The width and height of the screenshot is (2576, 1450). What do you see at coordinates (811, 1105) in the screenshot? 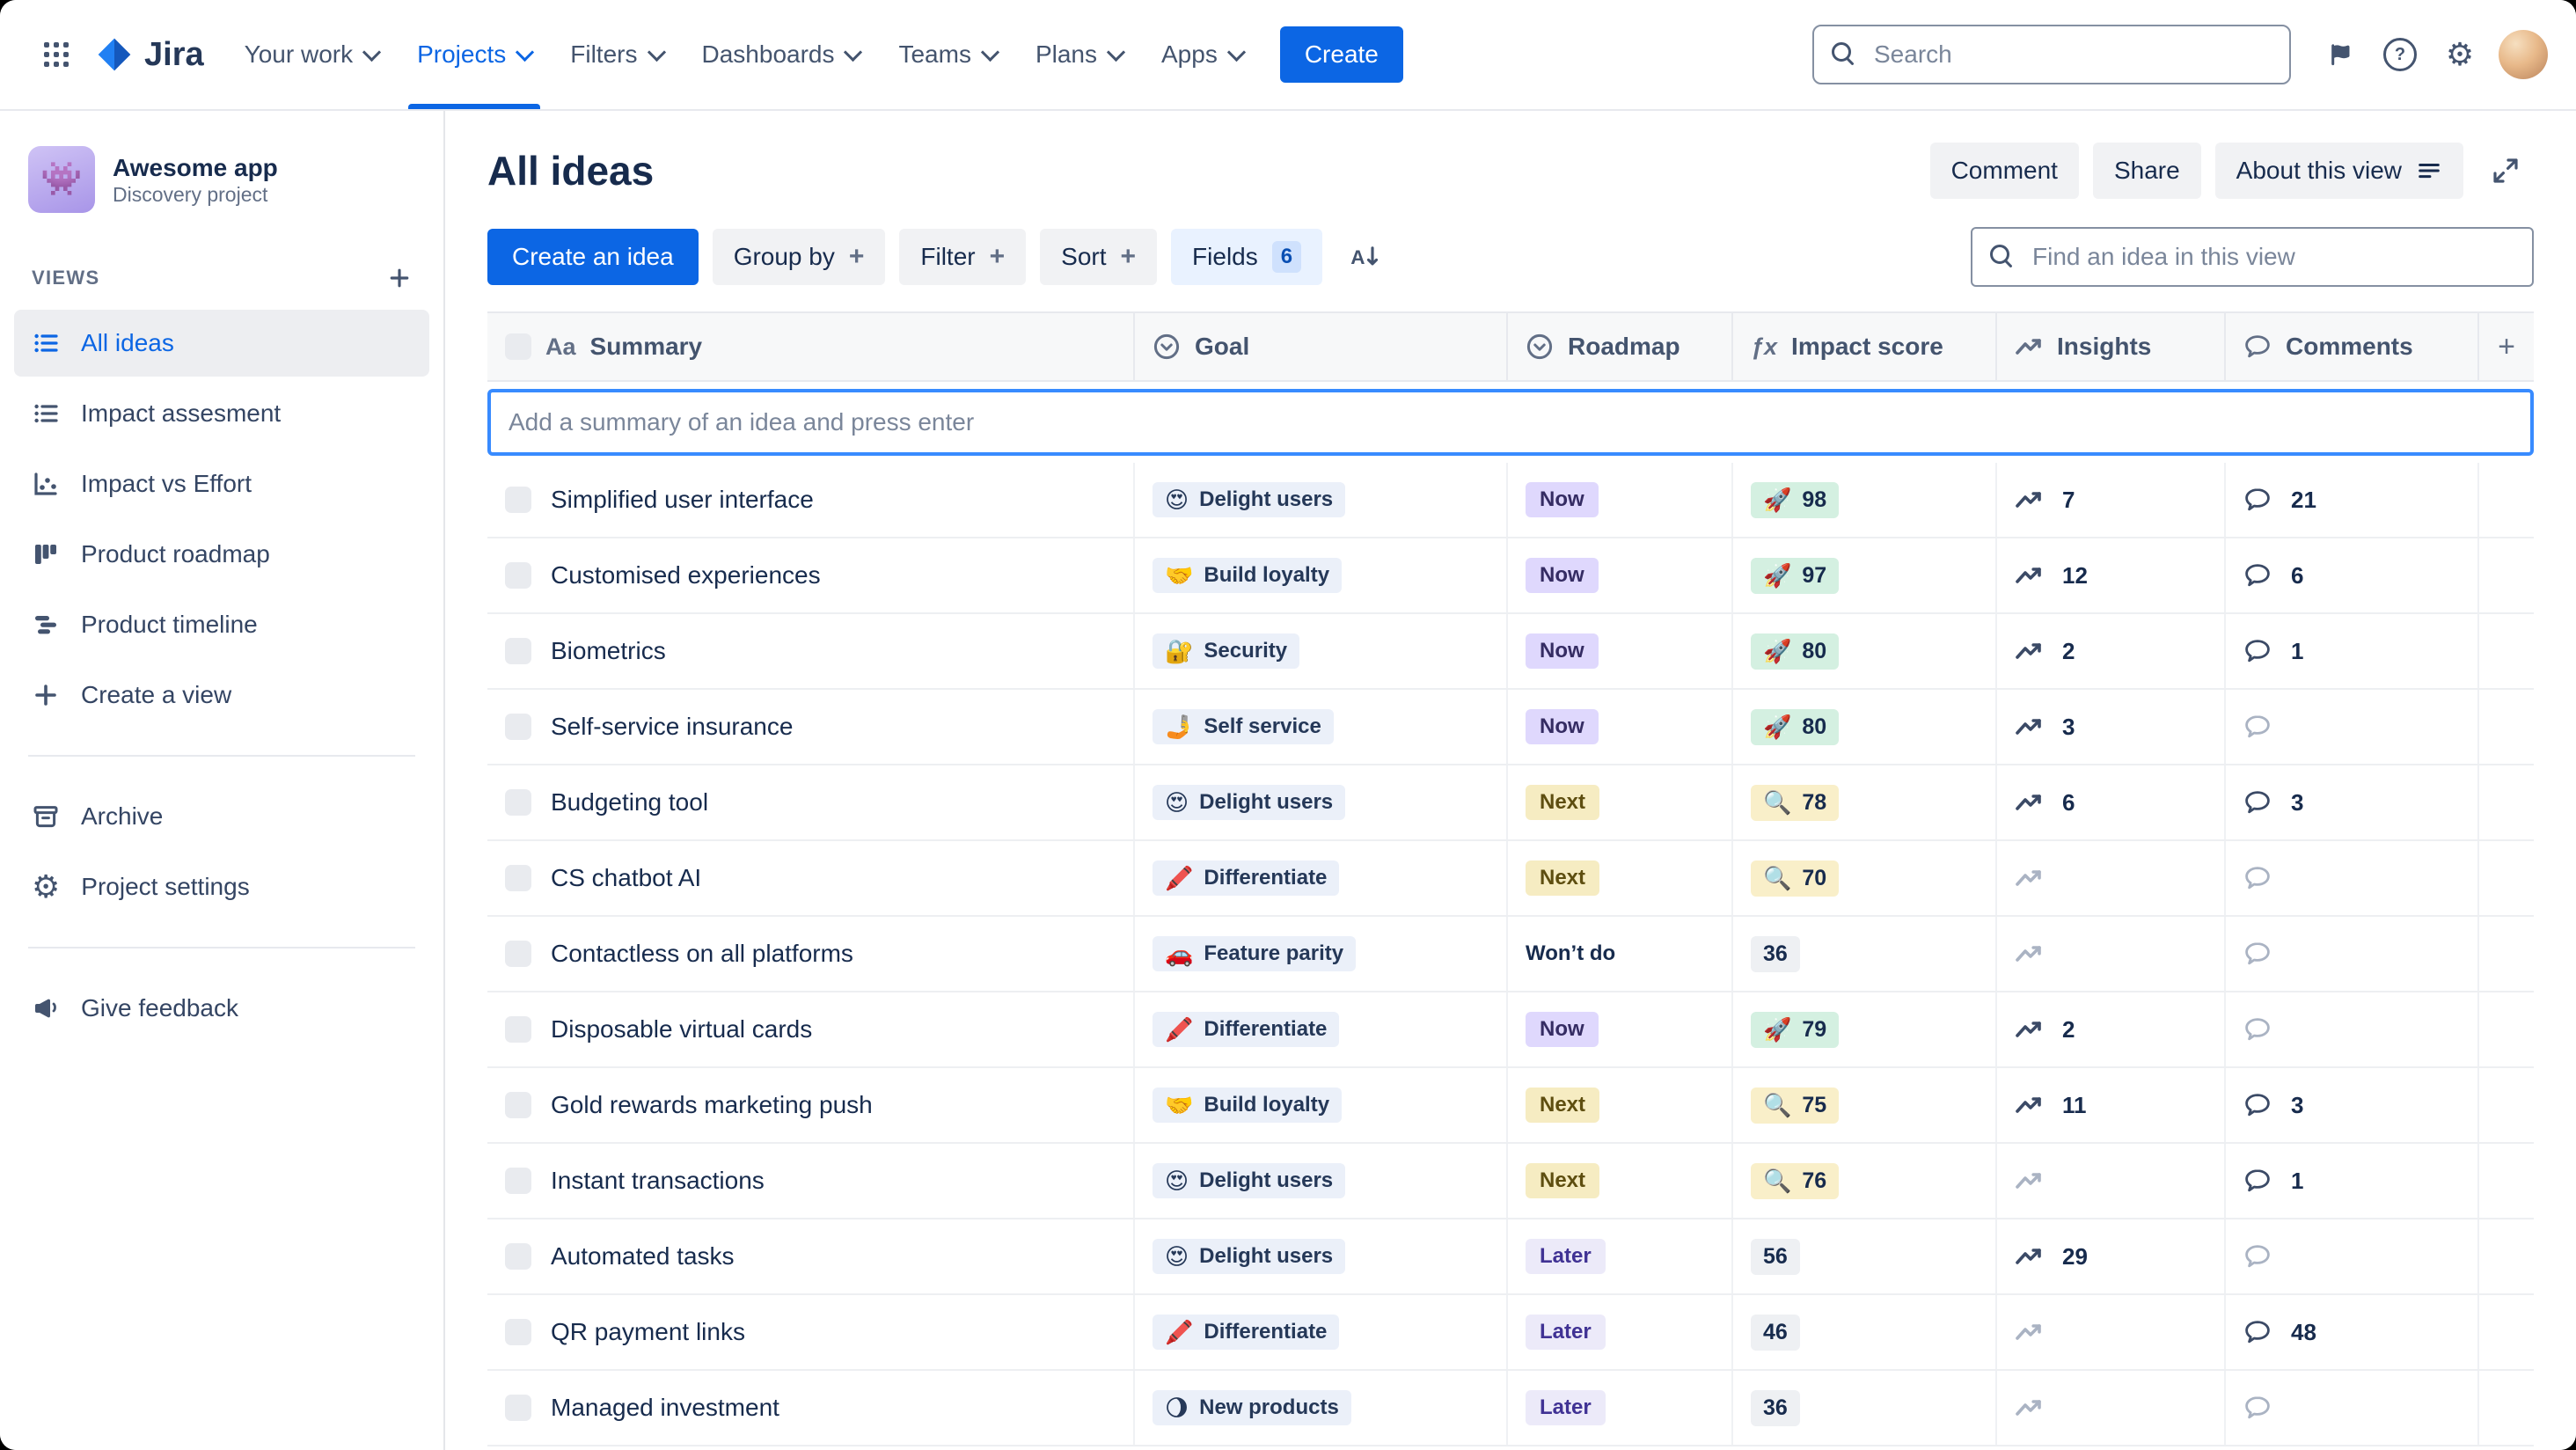
I see `summary-cell: Gold rewards marketing push` at bounding box center [811, 1105].